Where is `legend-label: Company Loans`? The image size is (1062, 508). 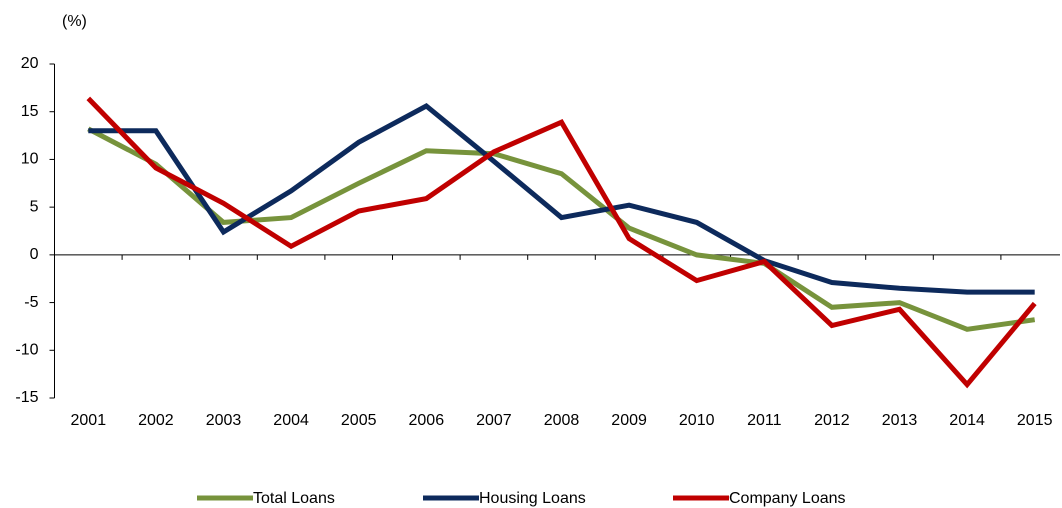 legend-label: Company Loans is located at coordinates (787, 498).